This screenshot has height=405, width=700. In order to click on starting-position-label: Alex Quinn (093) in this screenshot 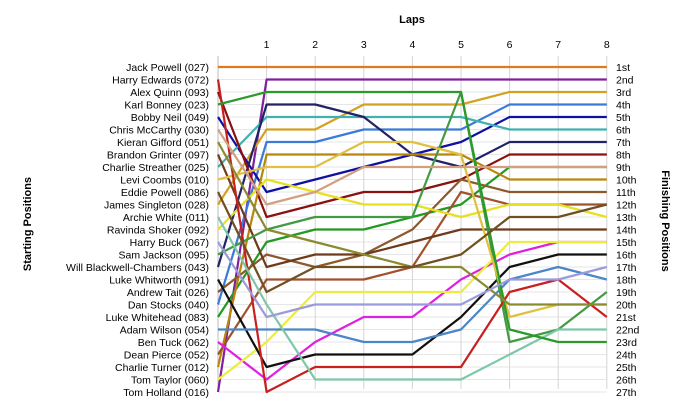, I will do `click(169, 93)`.